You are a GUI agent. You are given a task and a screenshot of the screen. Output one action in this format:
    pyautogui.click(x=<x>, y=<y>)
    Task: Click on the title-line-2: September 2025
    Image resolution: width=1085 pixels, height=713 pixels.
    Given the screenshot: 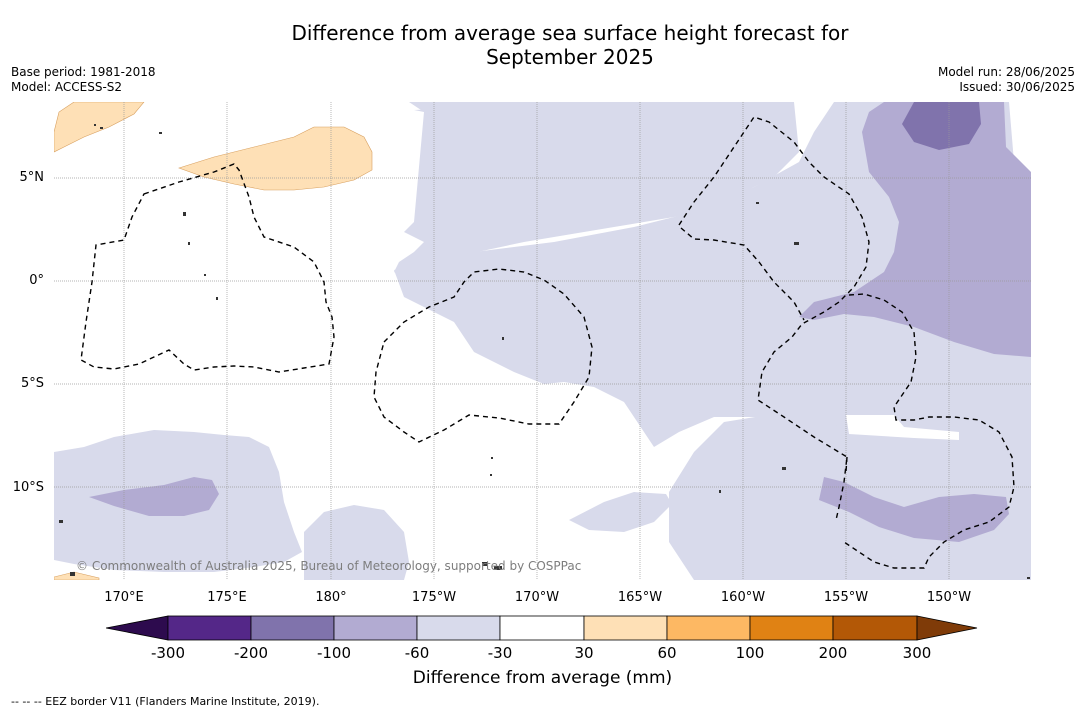 What is the action you would take?
    pyautogui.click(x=570, y=57)
    